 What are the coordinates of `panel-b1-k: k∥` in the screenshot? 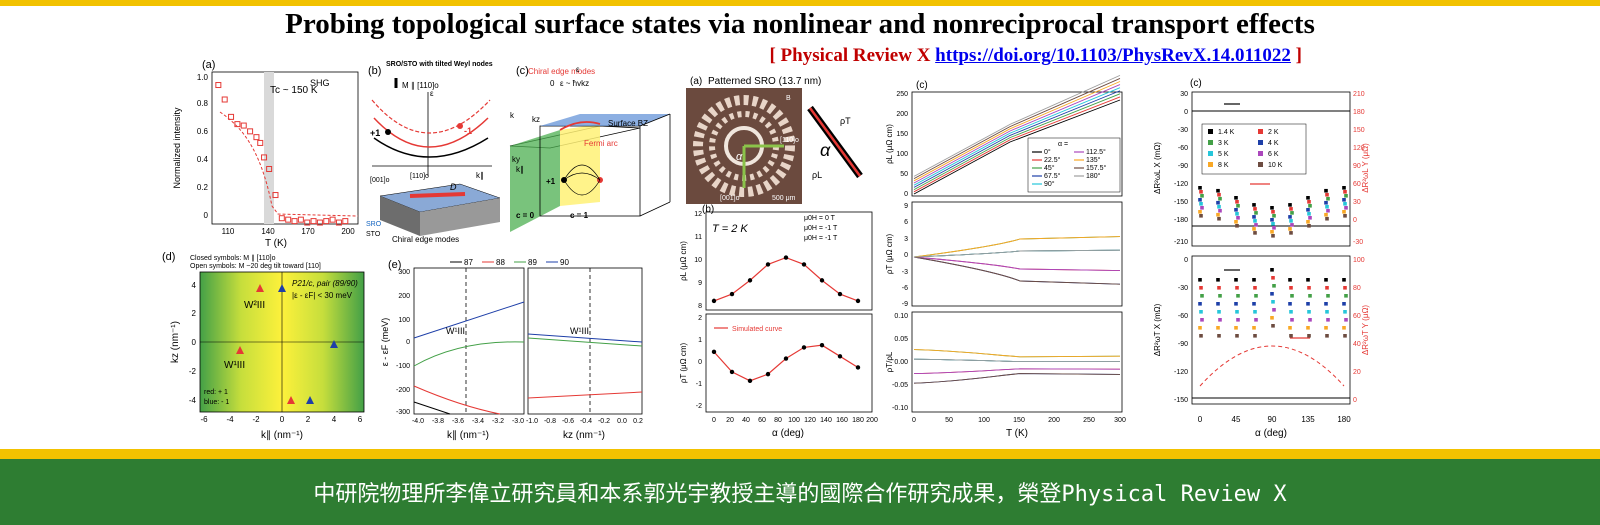 It's located at (480, 175).